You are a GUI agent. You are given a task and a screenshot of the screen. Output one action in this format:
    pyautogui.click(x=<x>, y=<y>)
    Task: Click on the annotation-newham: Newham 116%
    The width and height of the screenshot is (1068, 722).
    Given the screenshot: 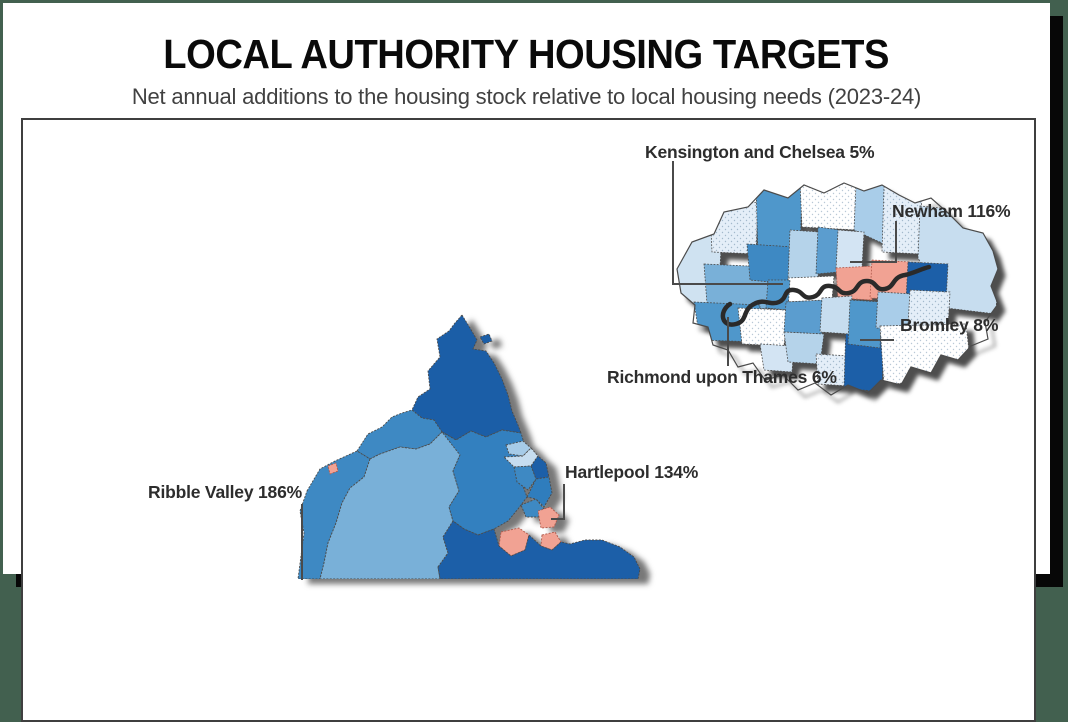 What is the action you would take?
    pyautogui.click(x=951, y=211)
    